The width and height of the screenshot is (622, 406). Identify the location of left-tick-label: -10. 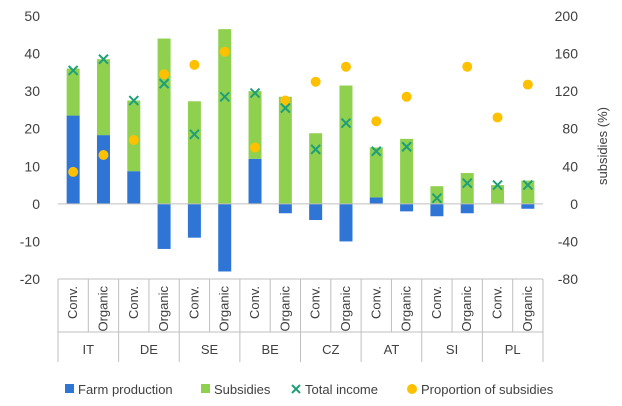
(30, 241).